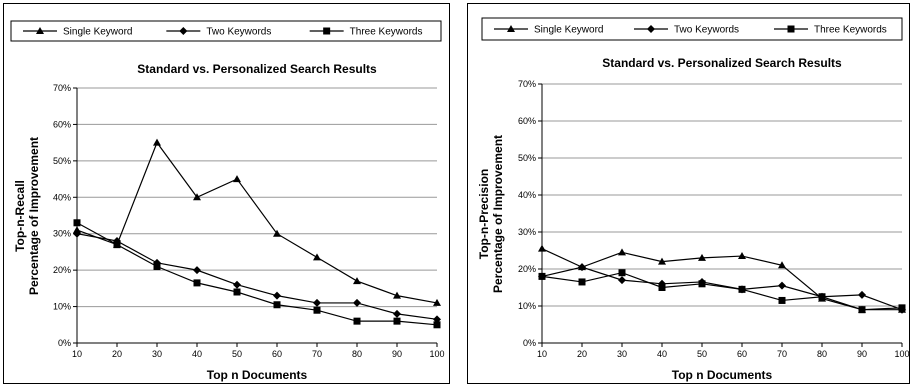 This screenshot has height=387, width=913. Describe the element at coordinates (77, 354) in the screenshot. I see `x-tick-label: 10` at that location.